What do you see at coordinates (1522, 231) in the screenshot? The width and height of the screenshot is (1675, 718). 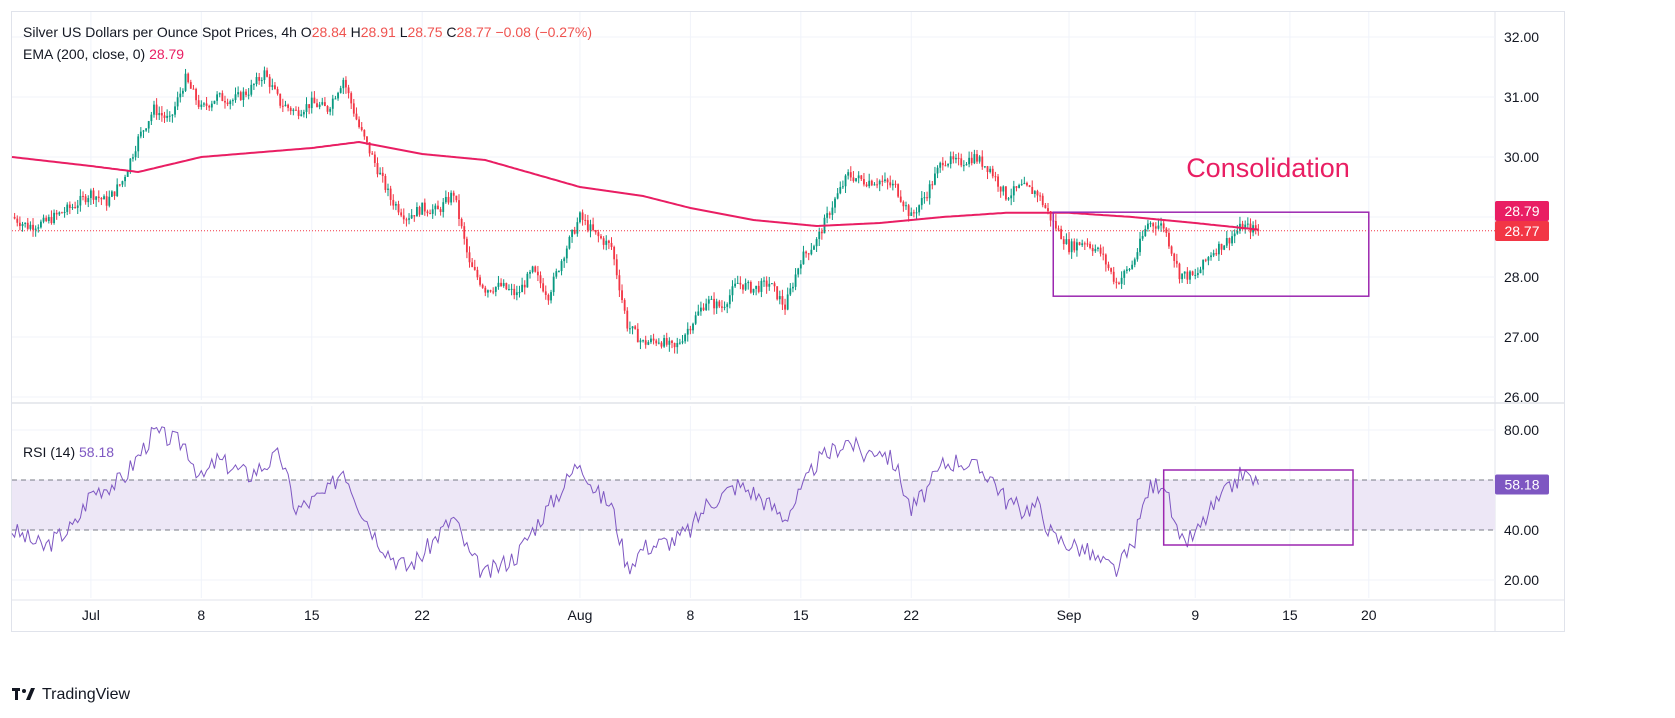 I see `close-price-tag: 28.77` at bounding box center [1522, 231].